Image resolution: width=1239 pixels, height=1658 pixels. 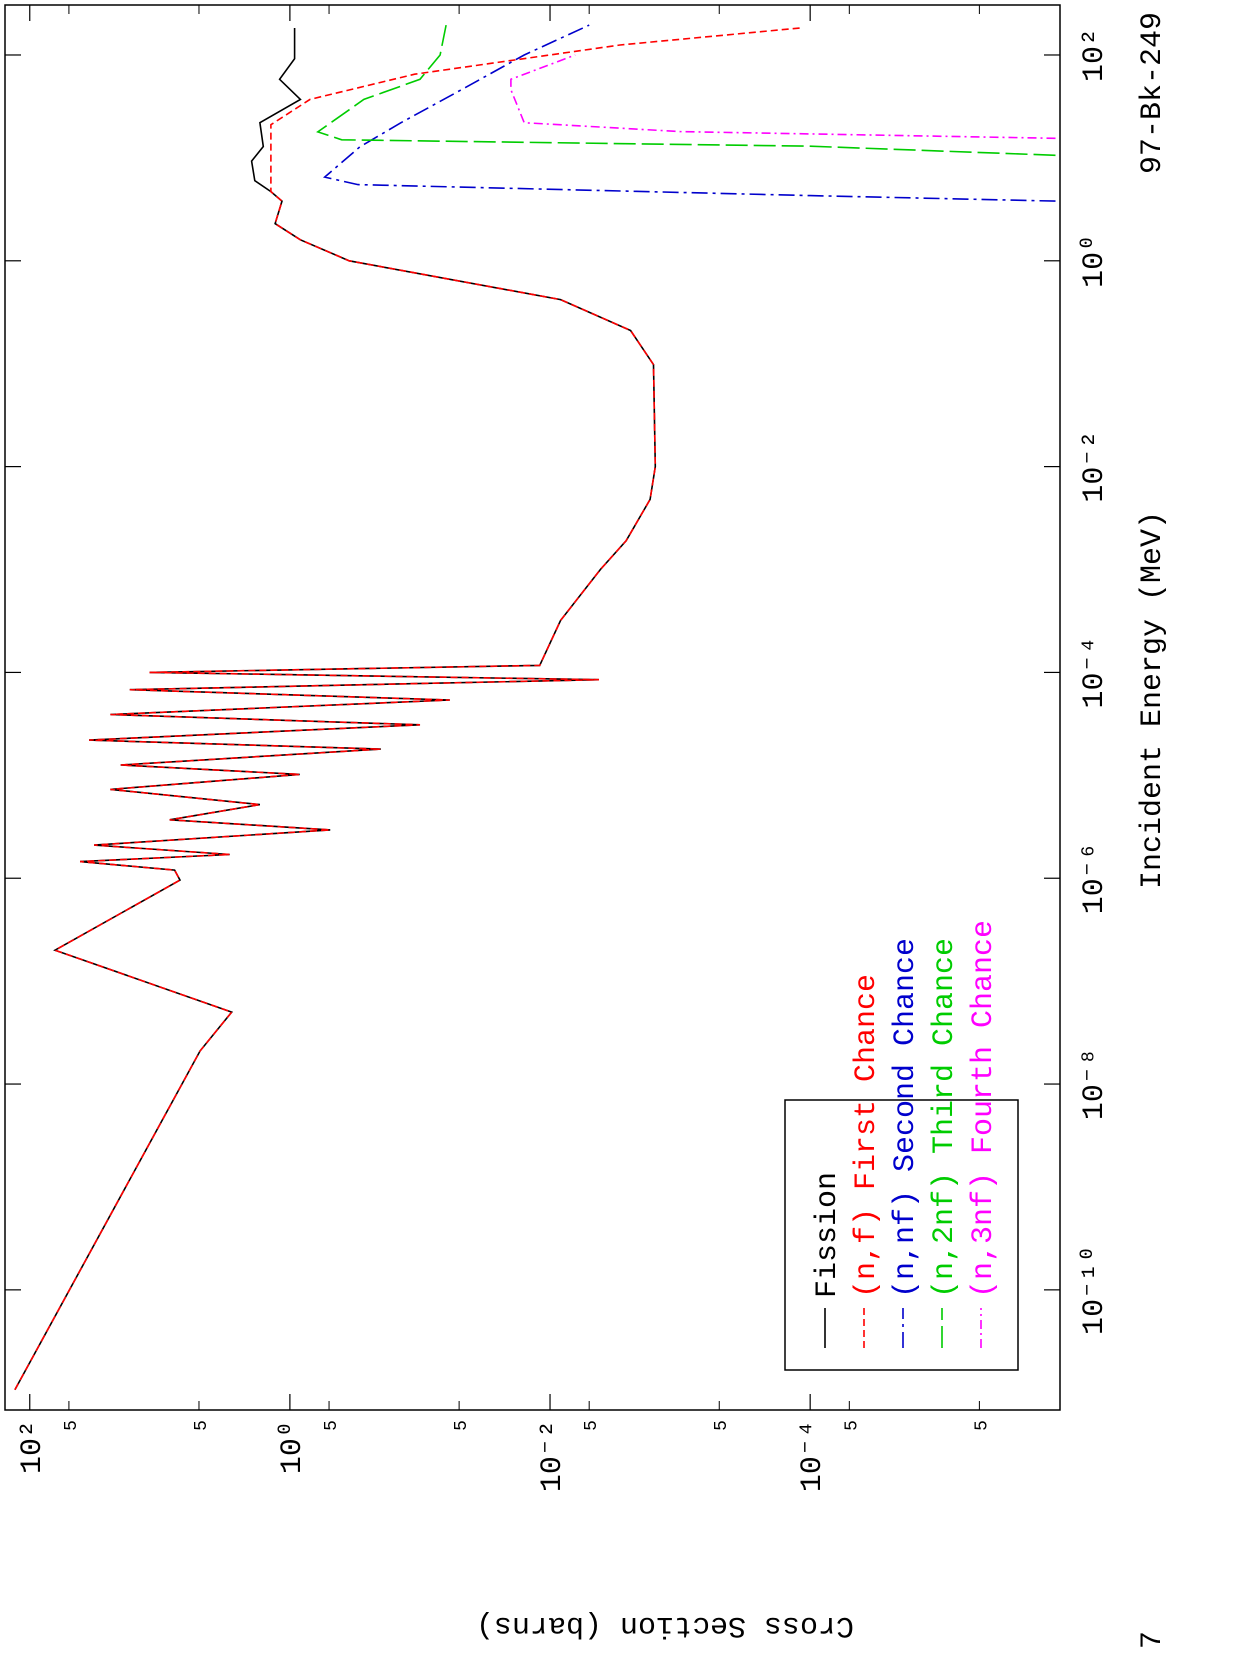 What do you see at coordinates (1095, 672) in the screenshot?
I see `x-tick-label: 10⁻⁴` at bounding box center [1095, 672].